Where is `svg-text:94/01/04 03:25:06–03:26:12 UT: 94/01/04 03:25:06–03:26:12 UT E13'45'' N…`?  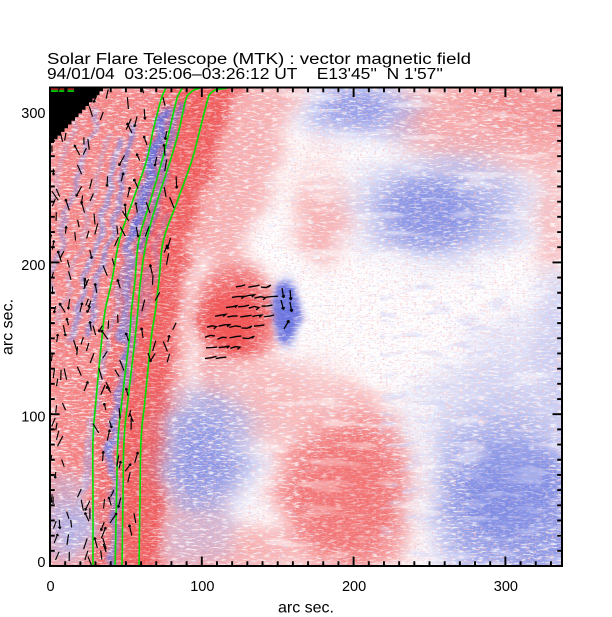 svg-text:94/01/04 03:25:06–03:26:12 UT: 94/01/04 03:25:06–03:26:12 UT E13'45'' N… is located at coordinates (245, 74).